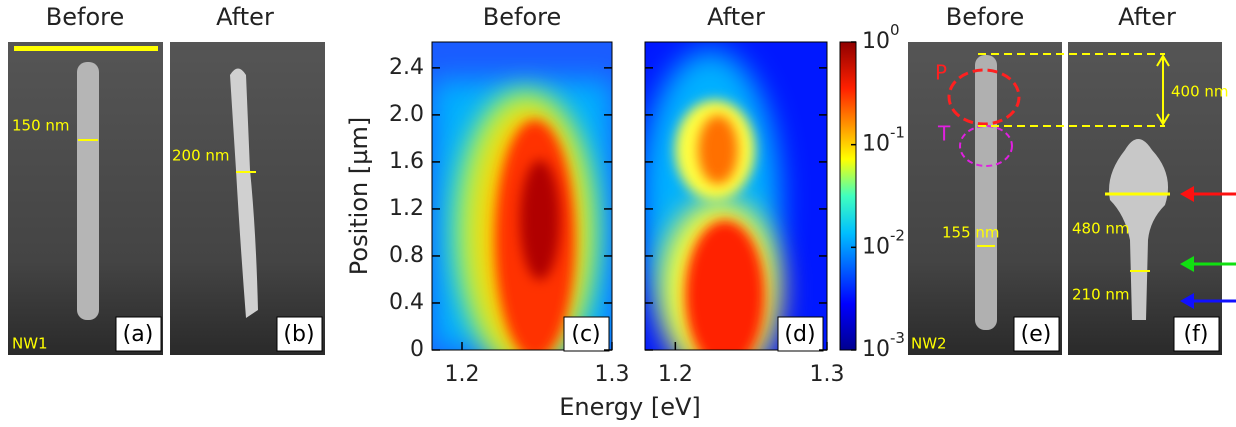 The width and height of the screenshot is (1236, 427). What do you see at coordinates (971, 233) in the screenshot?
I see `width-label: 155 nm` at bounding box center [971, 233].